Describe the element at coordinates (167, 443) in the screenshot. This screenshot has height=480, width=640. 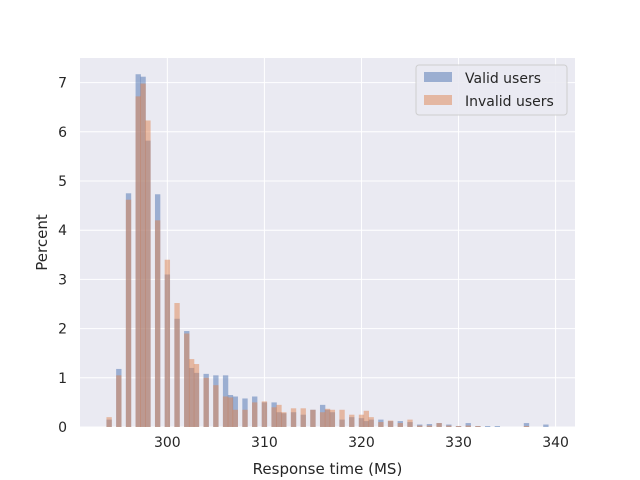
I see `x-tick-label: 300` at that location.